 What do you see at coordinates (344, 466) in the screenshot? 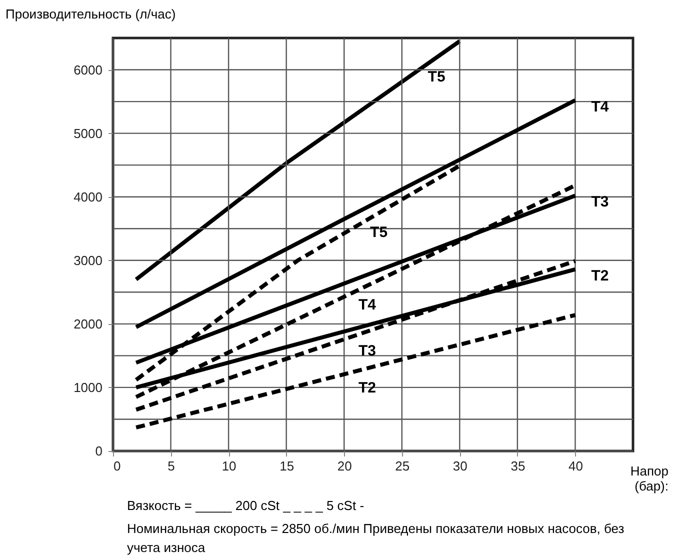
I see `x-tick-label: 20` at bounding box center [344, 466].